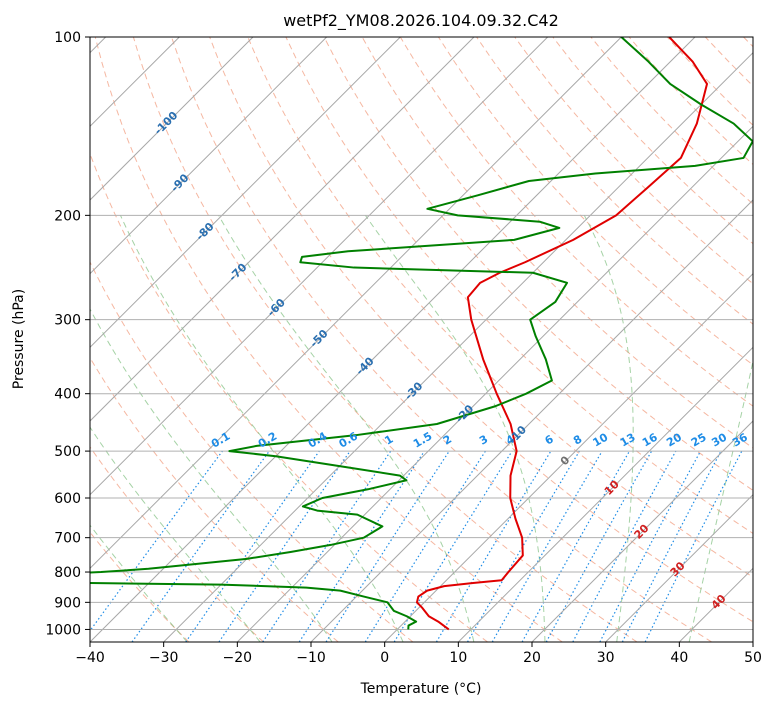 This screenshot has width=775, height=708. I want to click on y-tick-label: 600, so click(67, 499).